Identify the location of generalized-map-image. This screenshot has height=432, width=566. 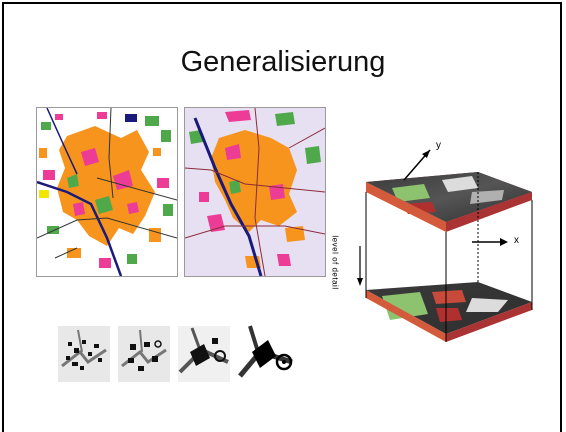
(255, 192).